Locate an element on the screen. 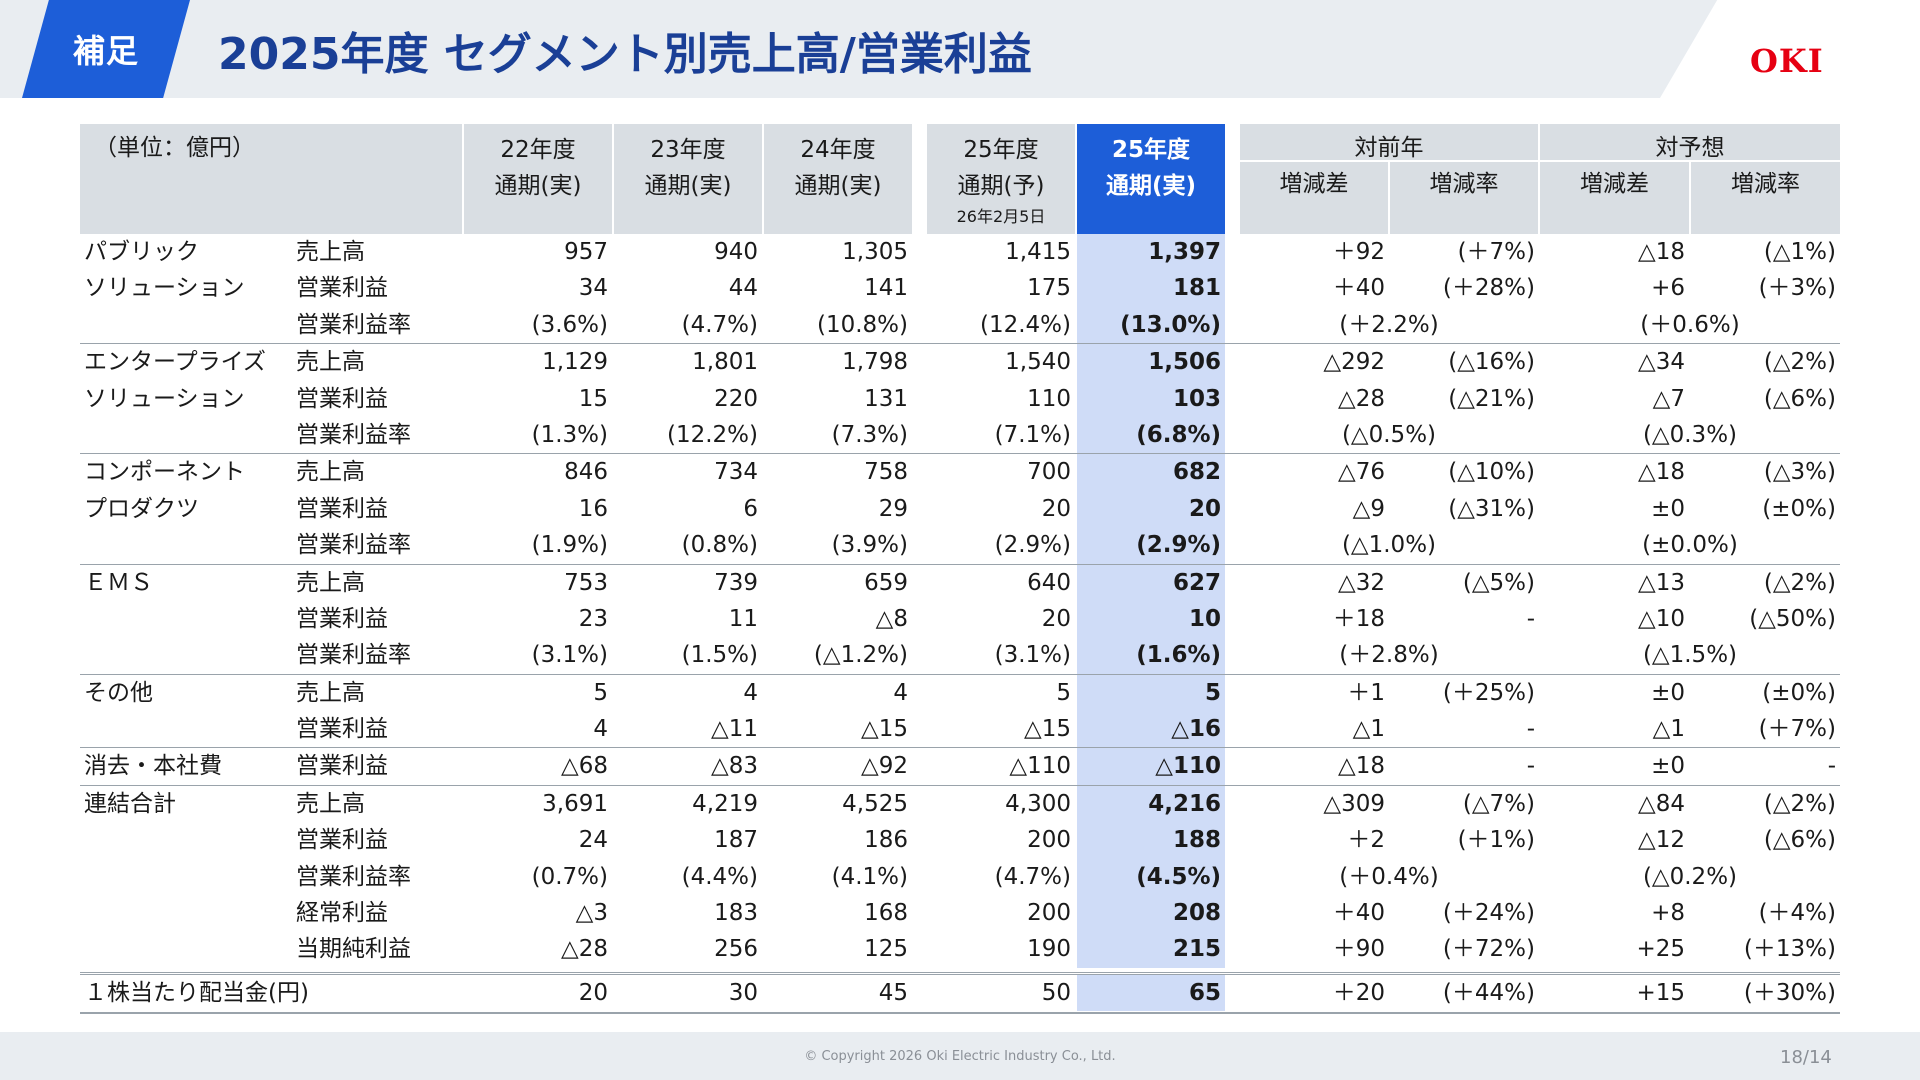 The height and width of the screenshot is (1080, 1920). segment-label: エンタープライズ is located at coordinates (175, 362).